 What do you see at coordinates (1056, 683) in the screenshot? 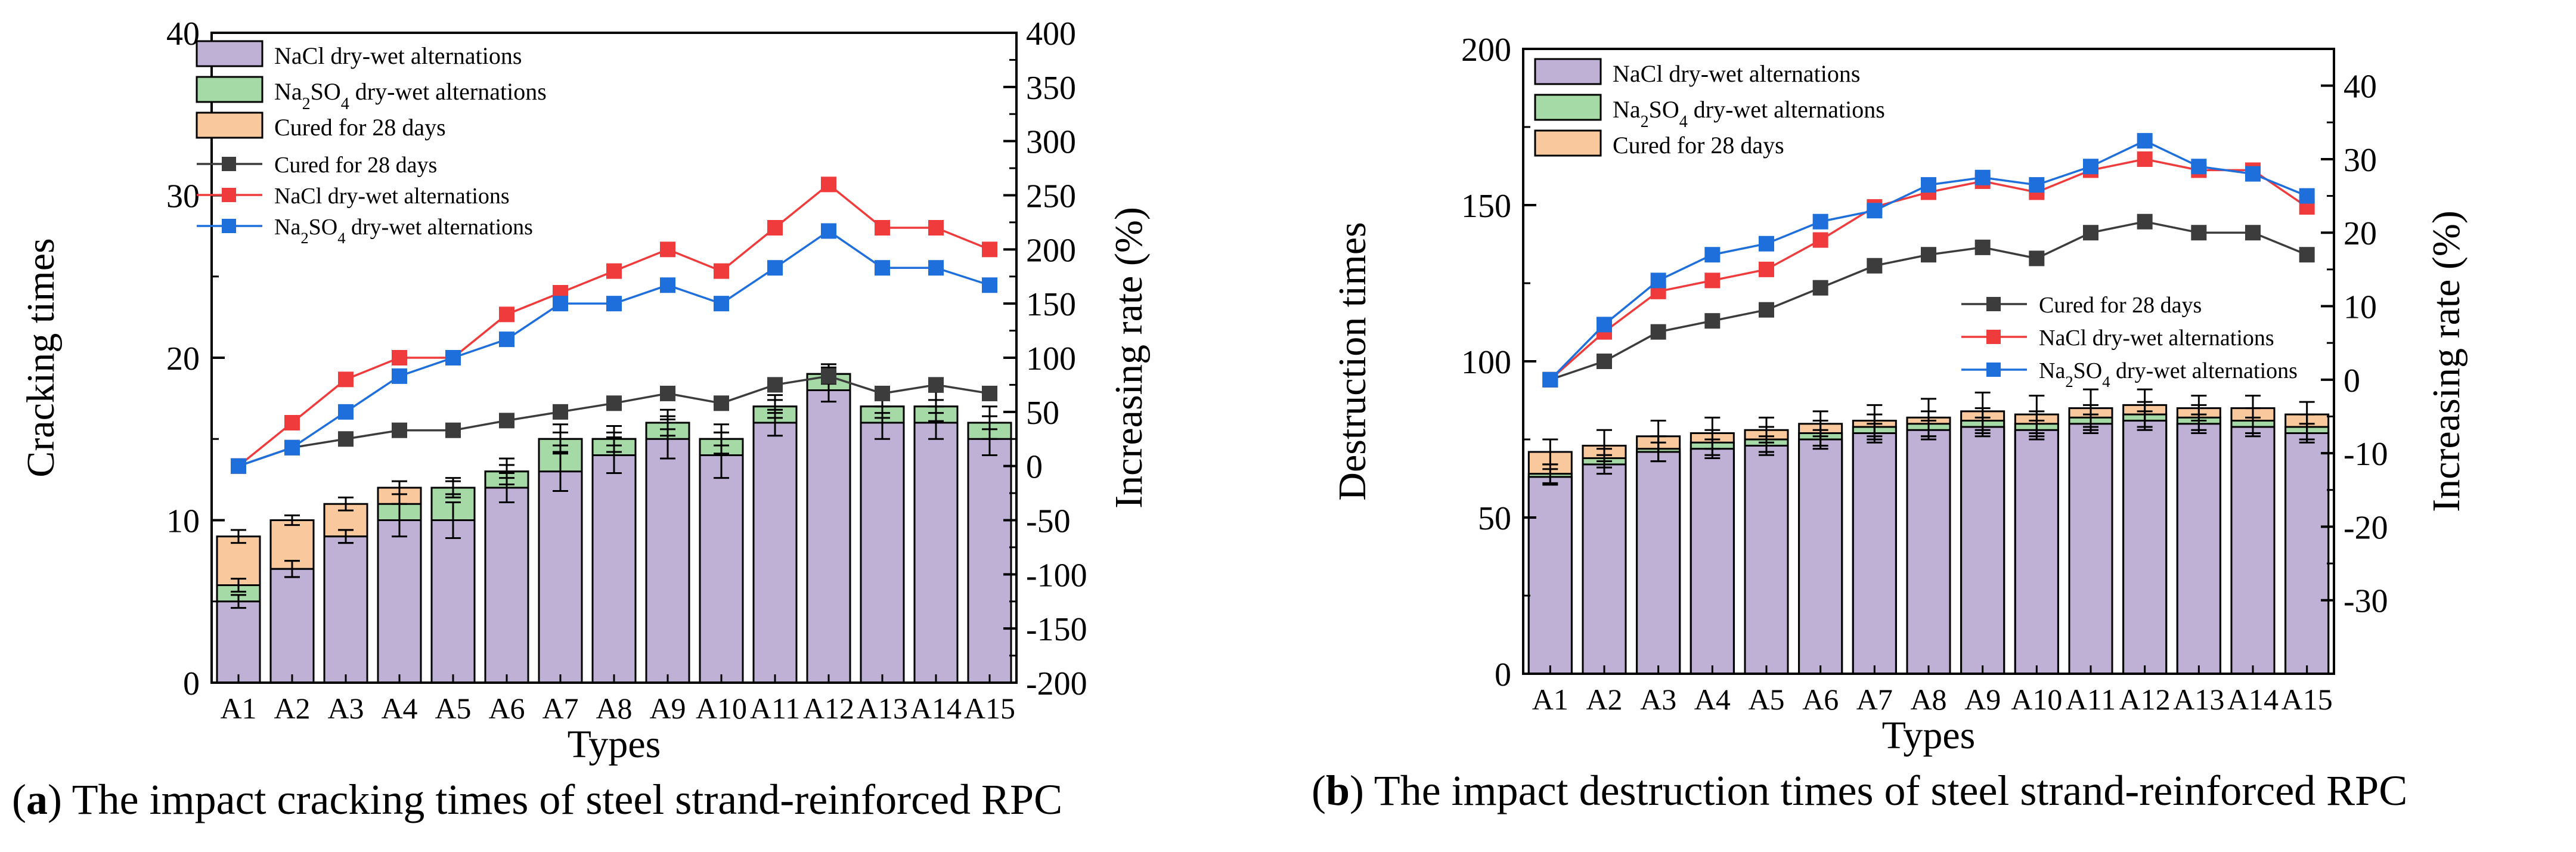
I see `right-tick-label: -200` at bounding box center [1056, 683].